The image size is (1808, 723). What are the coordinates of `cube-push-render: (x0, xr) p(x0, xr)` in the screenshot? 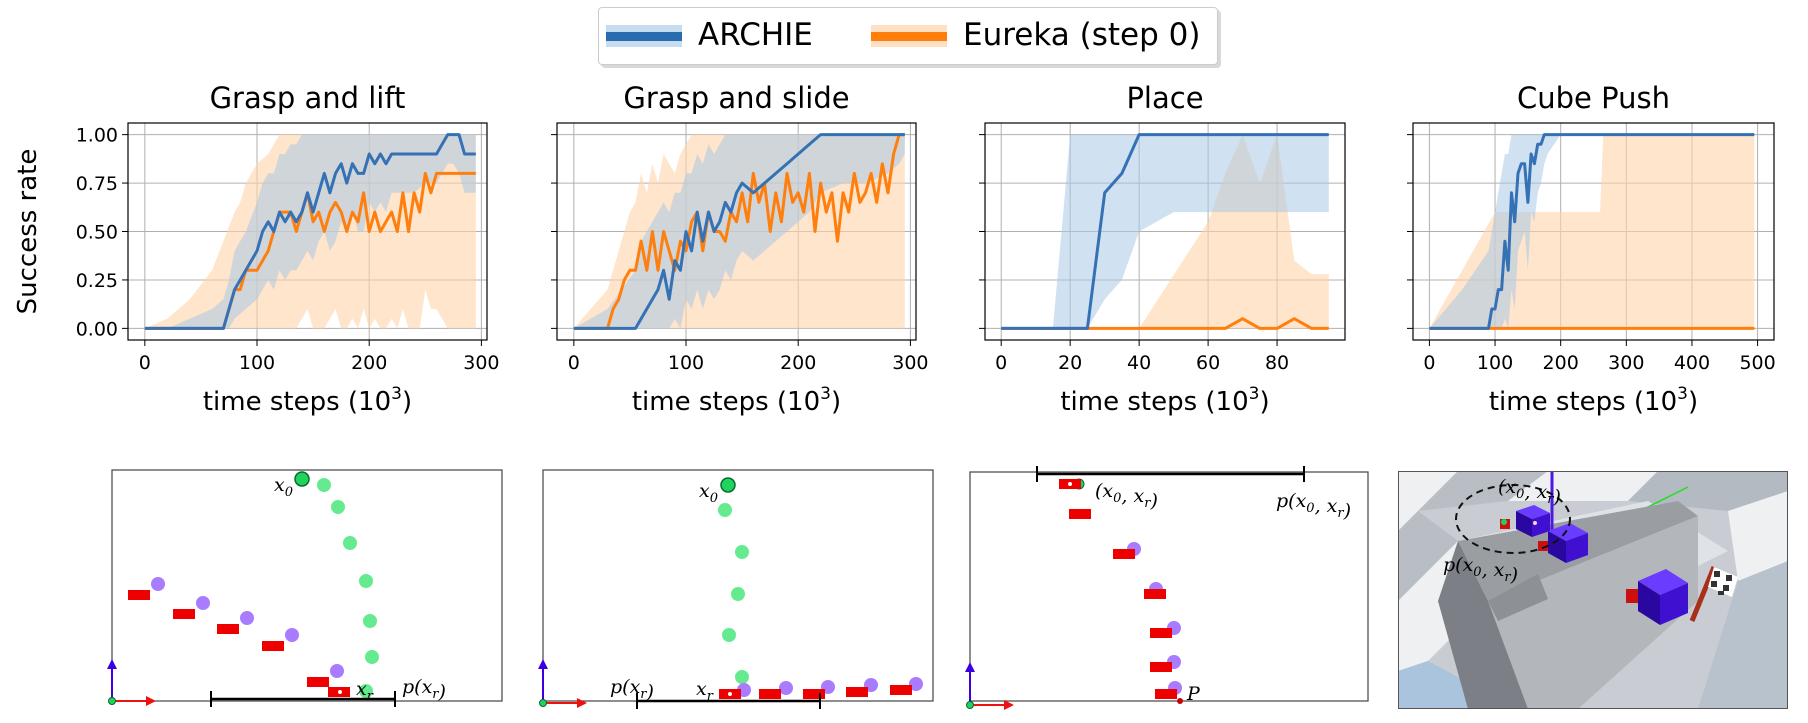 It's located at (1593, 590).